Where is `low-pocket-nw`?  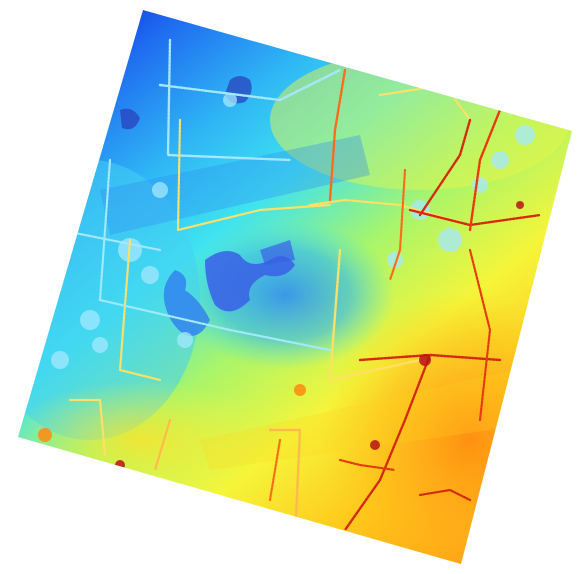 low-pocket-nw is located at coordinates (130, 119).